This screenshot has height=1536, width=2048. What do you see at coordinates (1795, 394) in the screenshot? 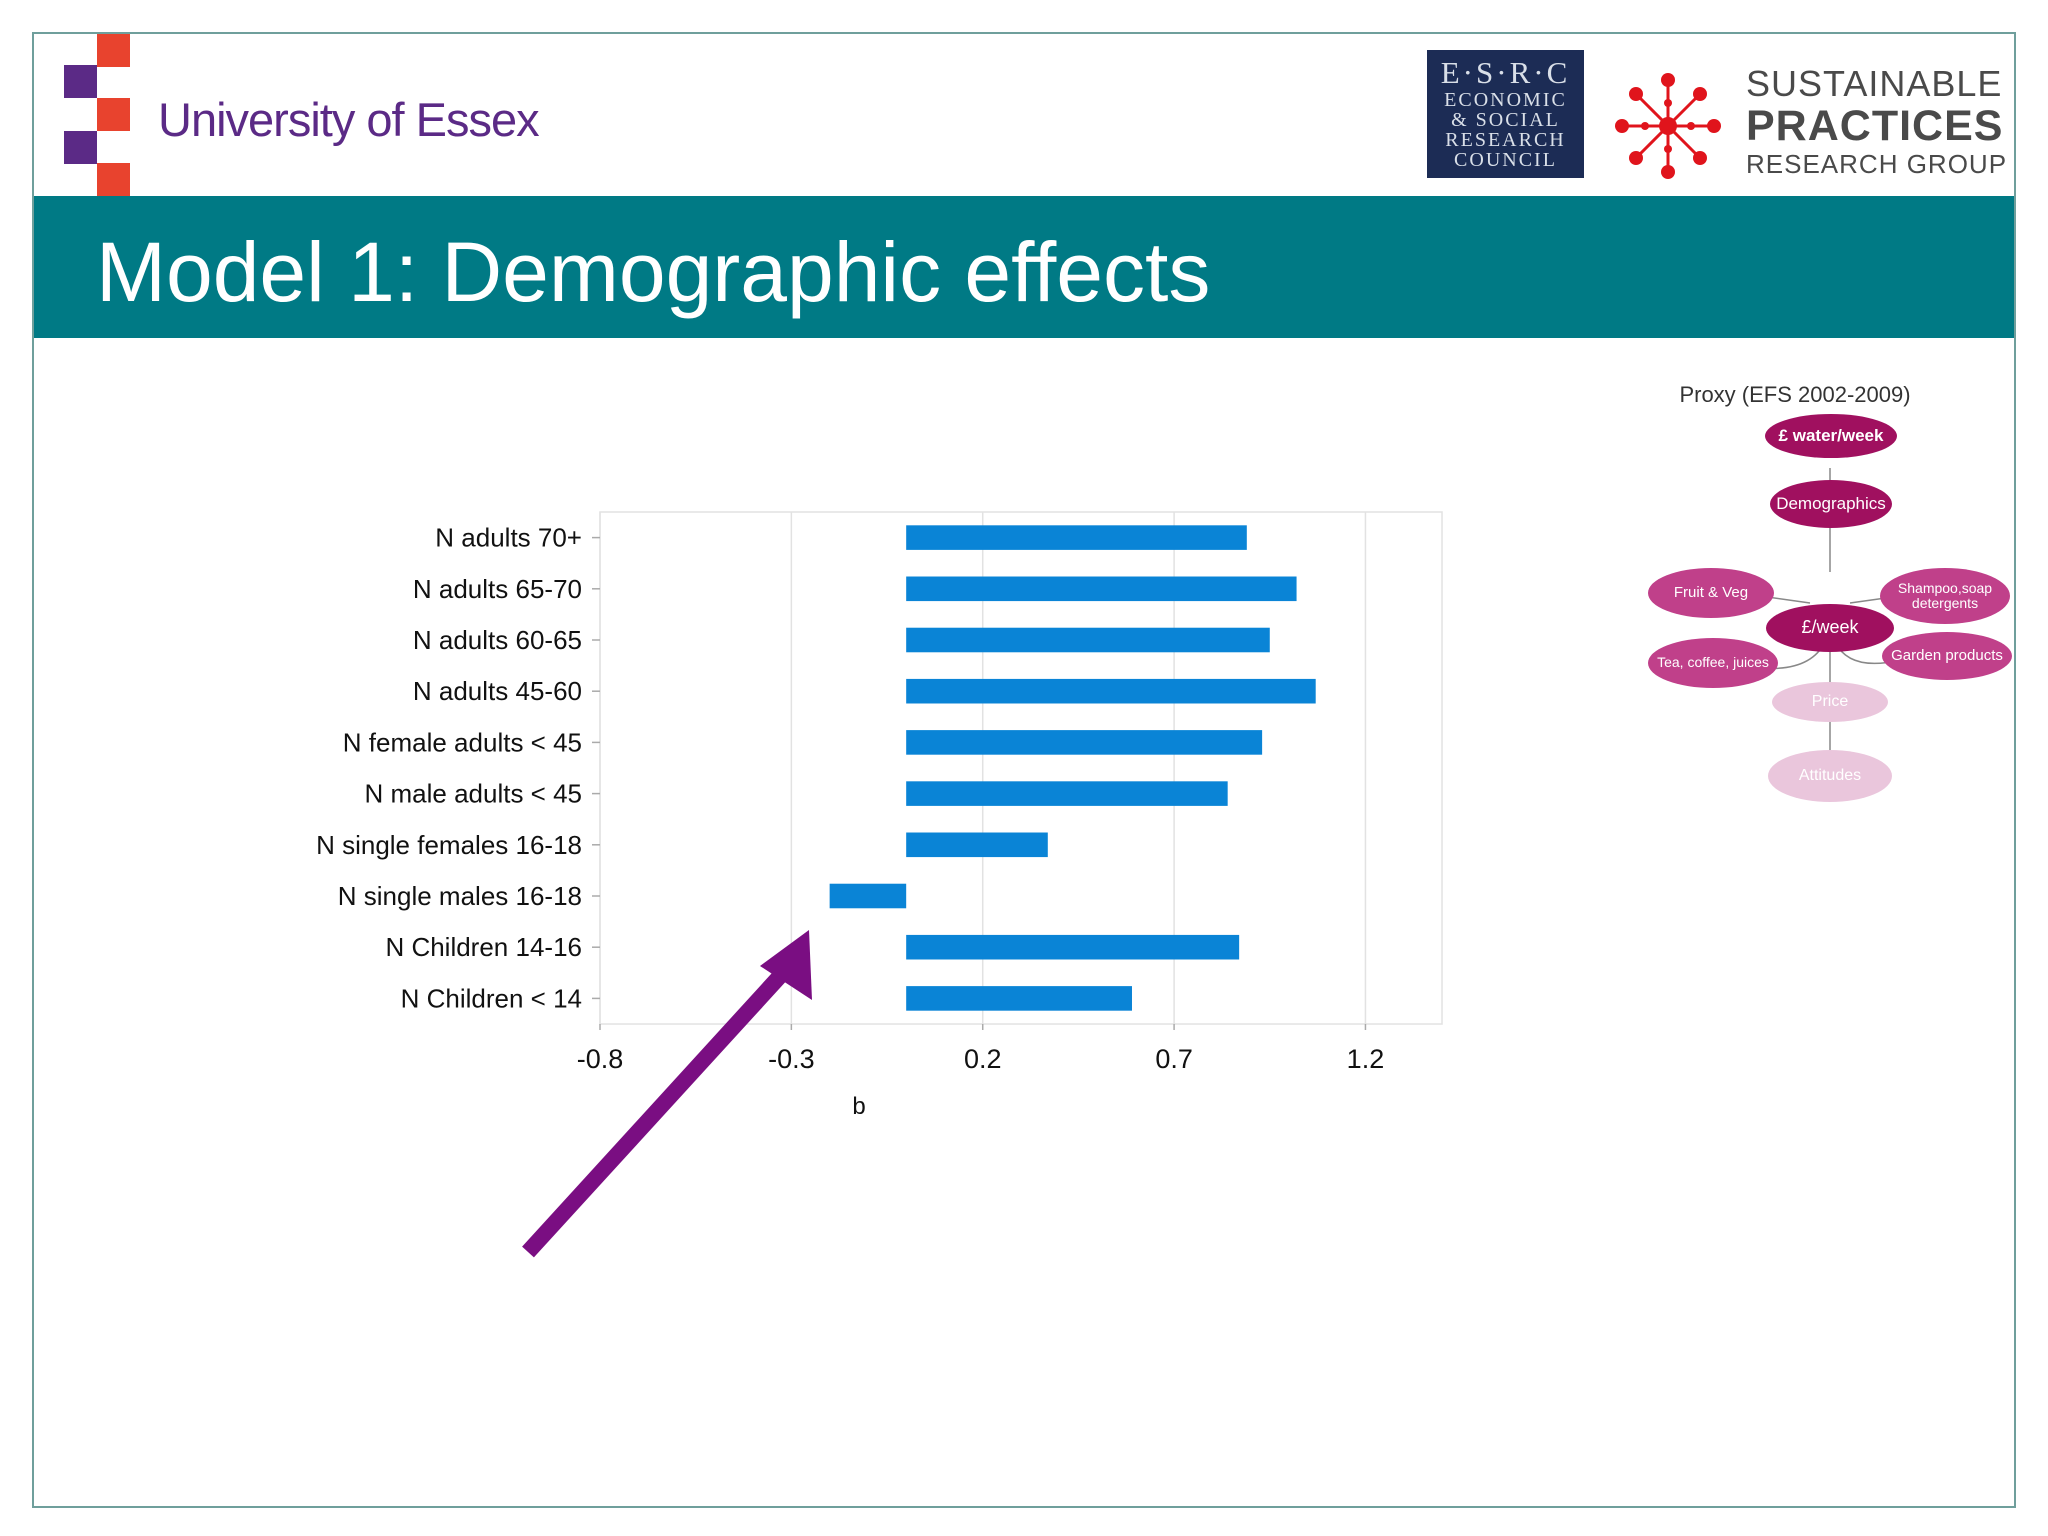
I see `proxy-title: Proxy (EFS 2002-2009)` at bounding box center [1795, 394].